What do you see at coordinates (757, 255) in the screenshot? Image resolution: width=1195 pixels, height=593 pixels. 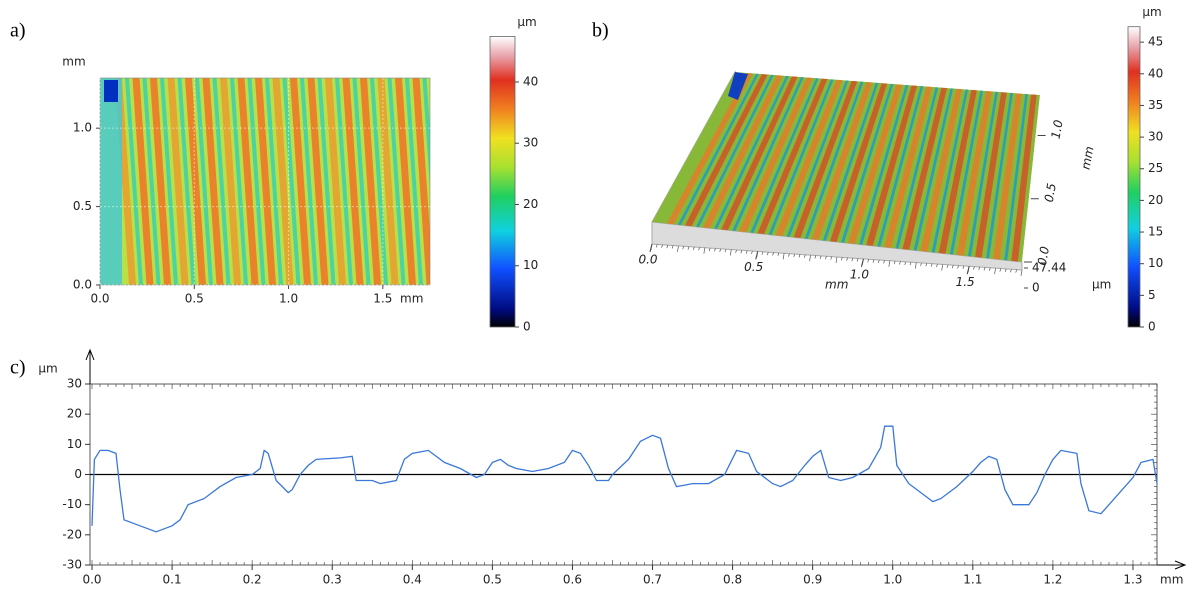 I see `x-tick` at bounding box center [757, 255].